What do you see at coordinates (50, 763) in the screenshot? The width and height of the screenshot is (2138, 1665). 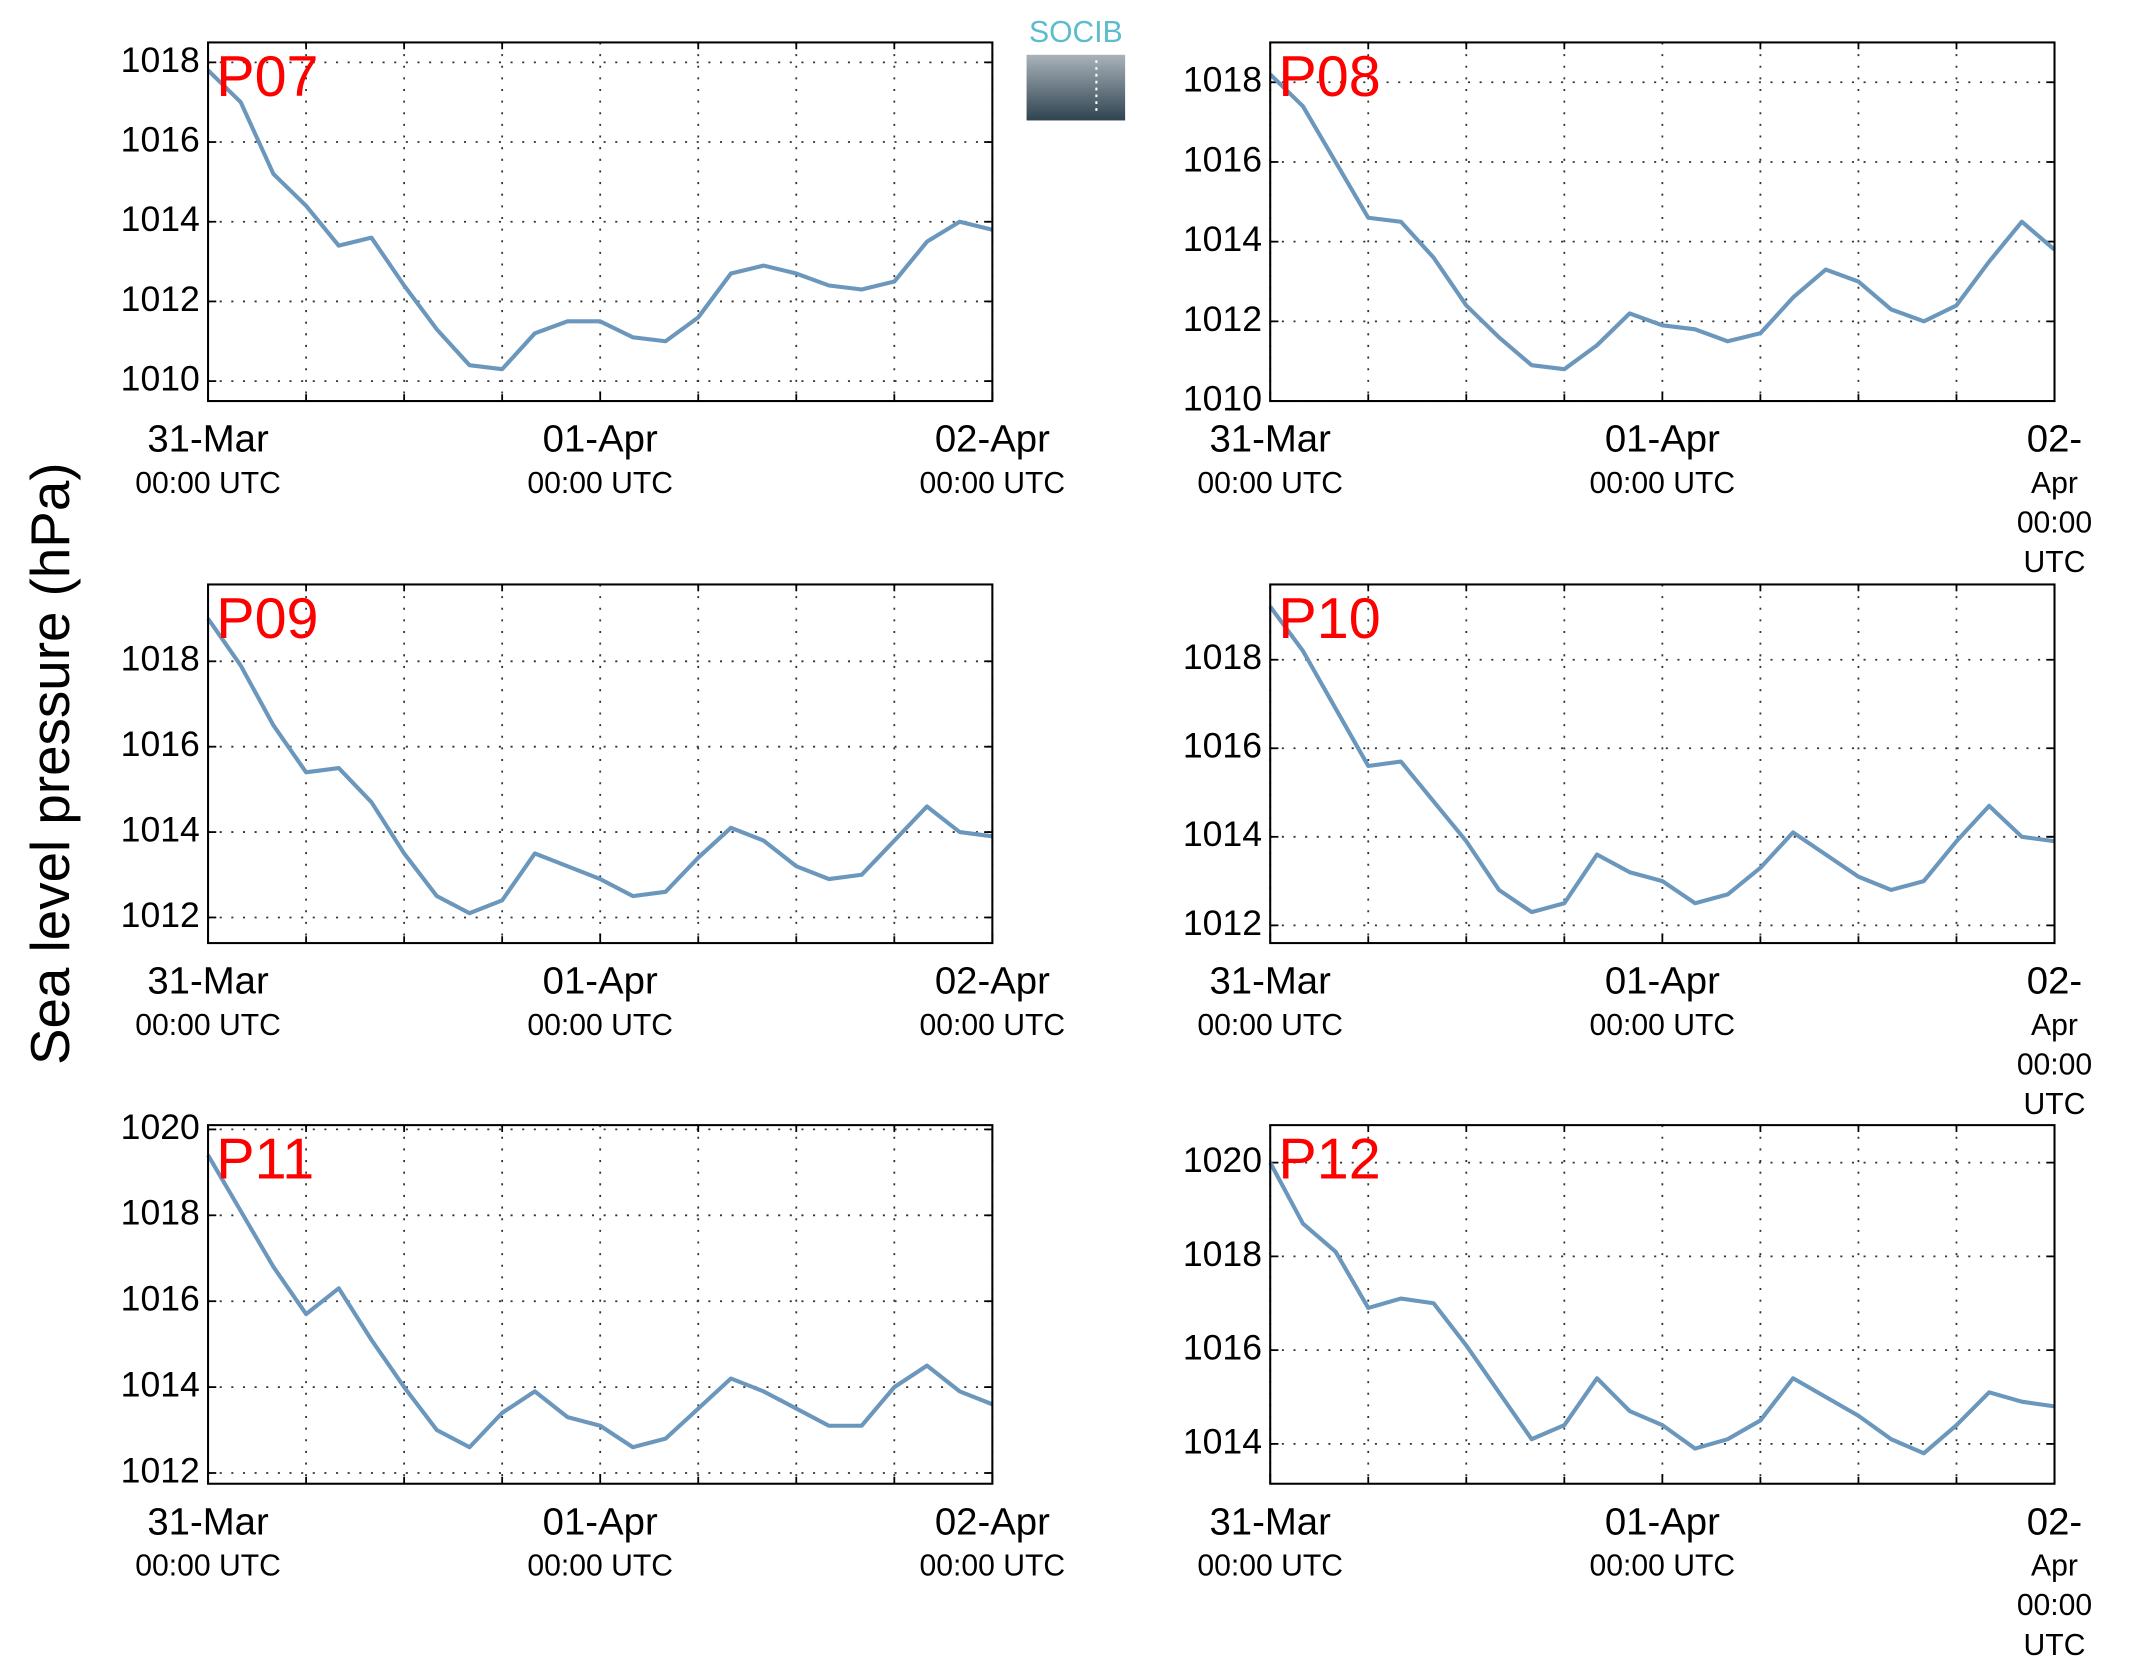 I see `y-axis-label: Sea level pressure (hPa)` at bounding box center [50, 763].